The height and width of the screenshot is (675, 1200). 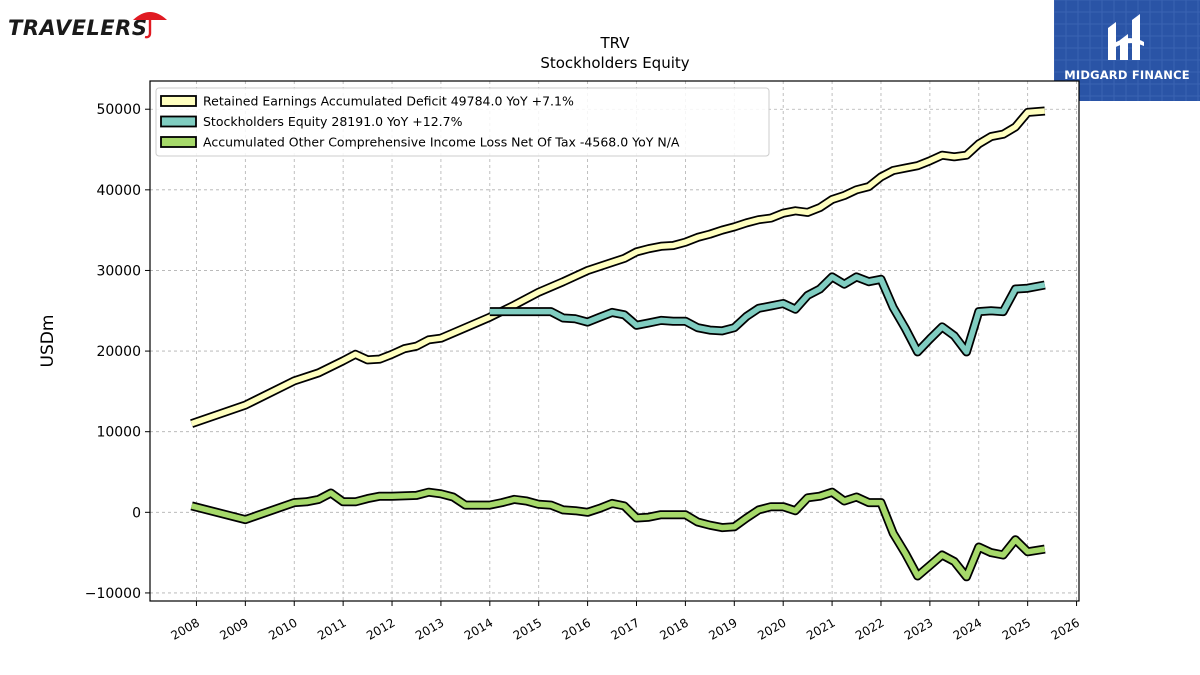 What do you see at coordinates (478, 628) in the screenshot?
I see `x-tick-label: 2014` at bounding box center [478, 628].